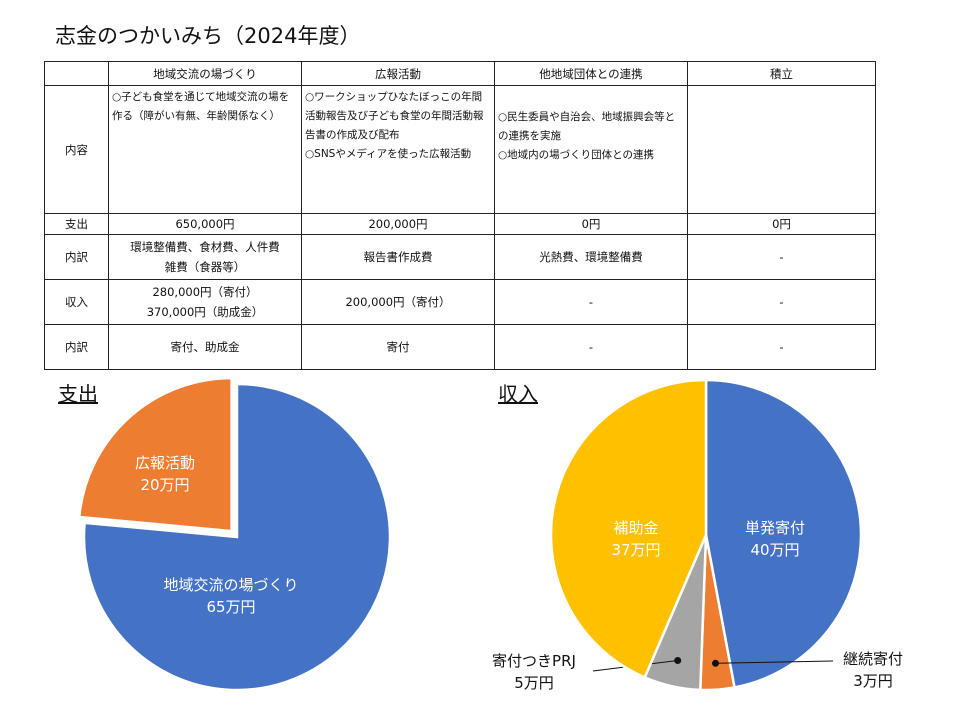  Describe the element at coordinates (591, 73) in the screenshot. I see `table-header-cell: 他地域団体との連携` at that location.